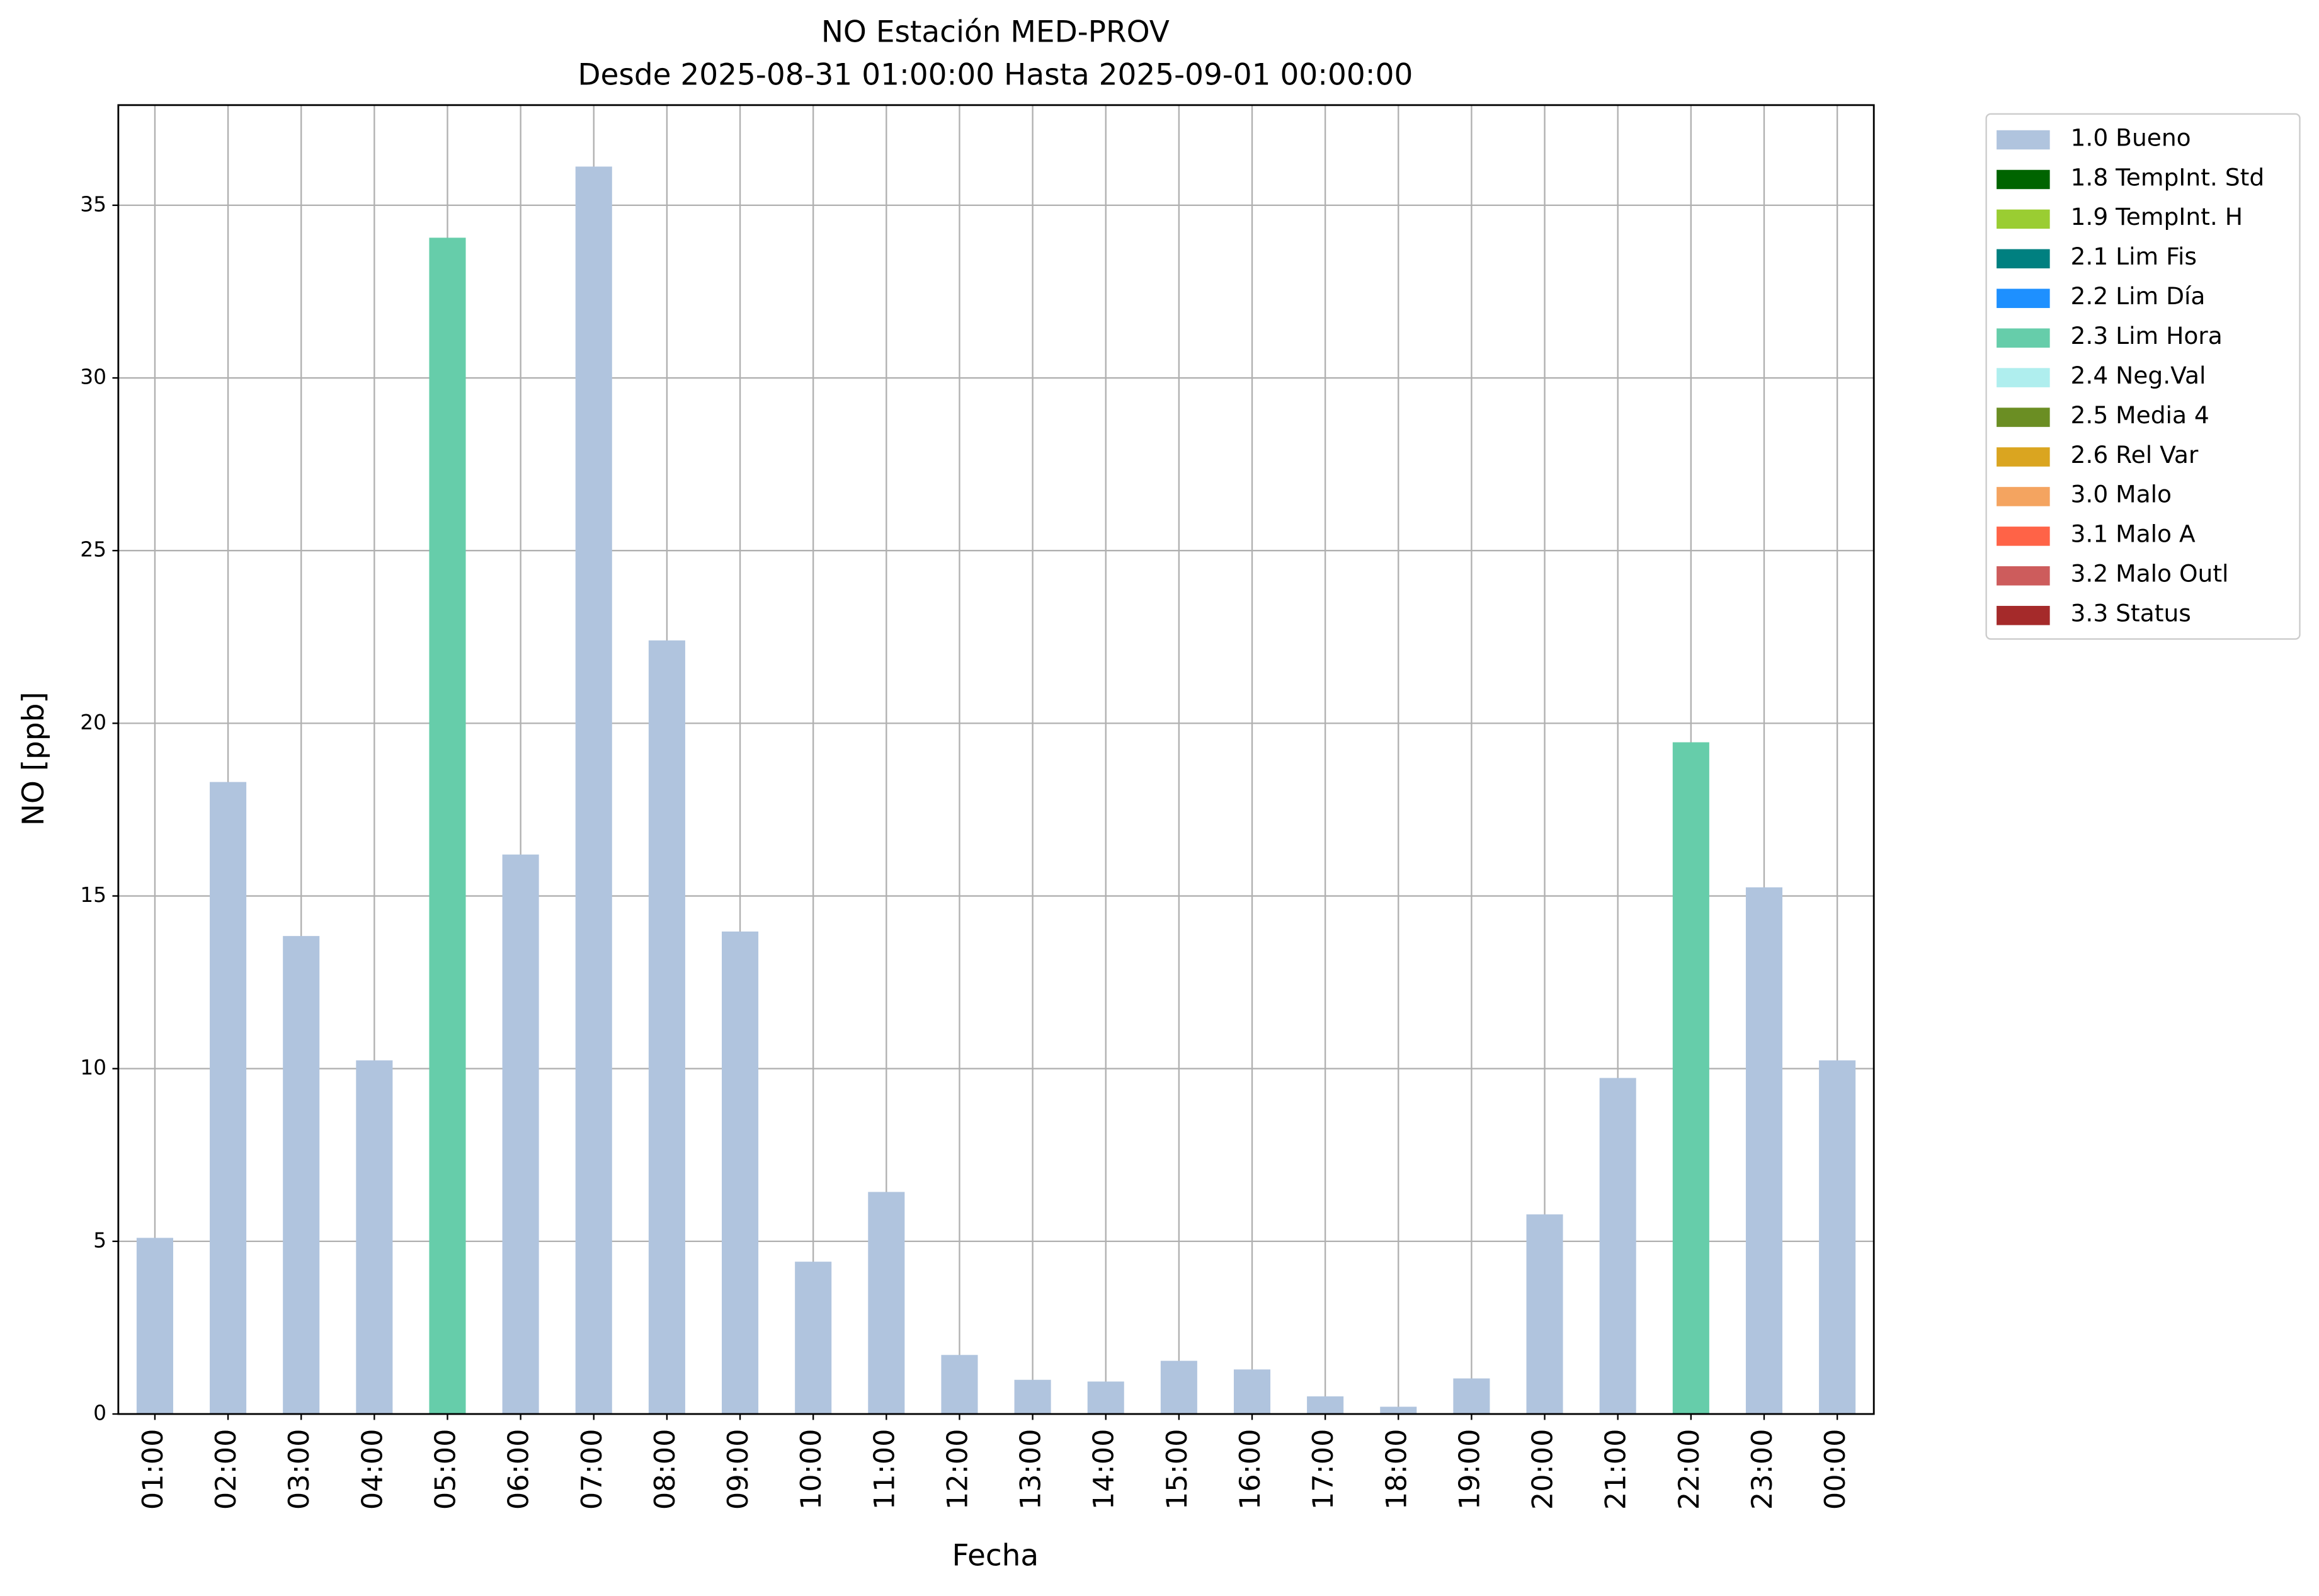 The width and height of the screenshot is (2319, 1596). Describe the element at coordinates (1250, 1469) in the screenshot. I see `x-tick-label: 16:00` at that location.